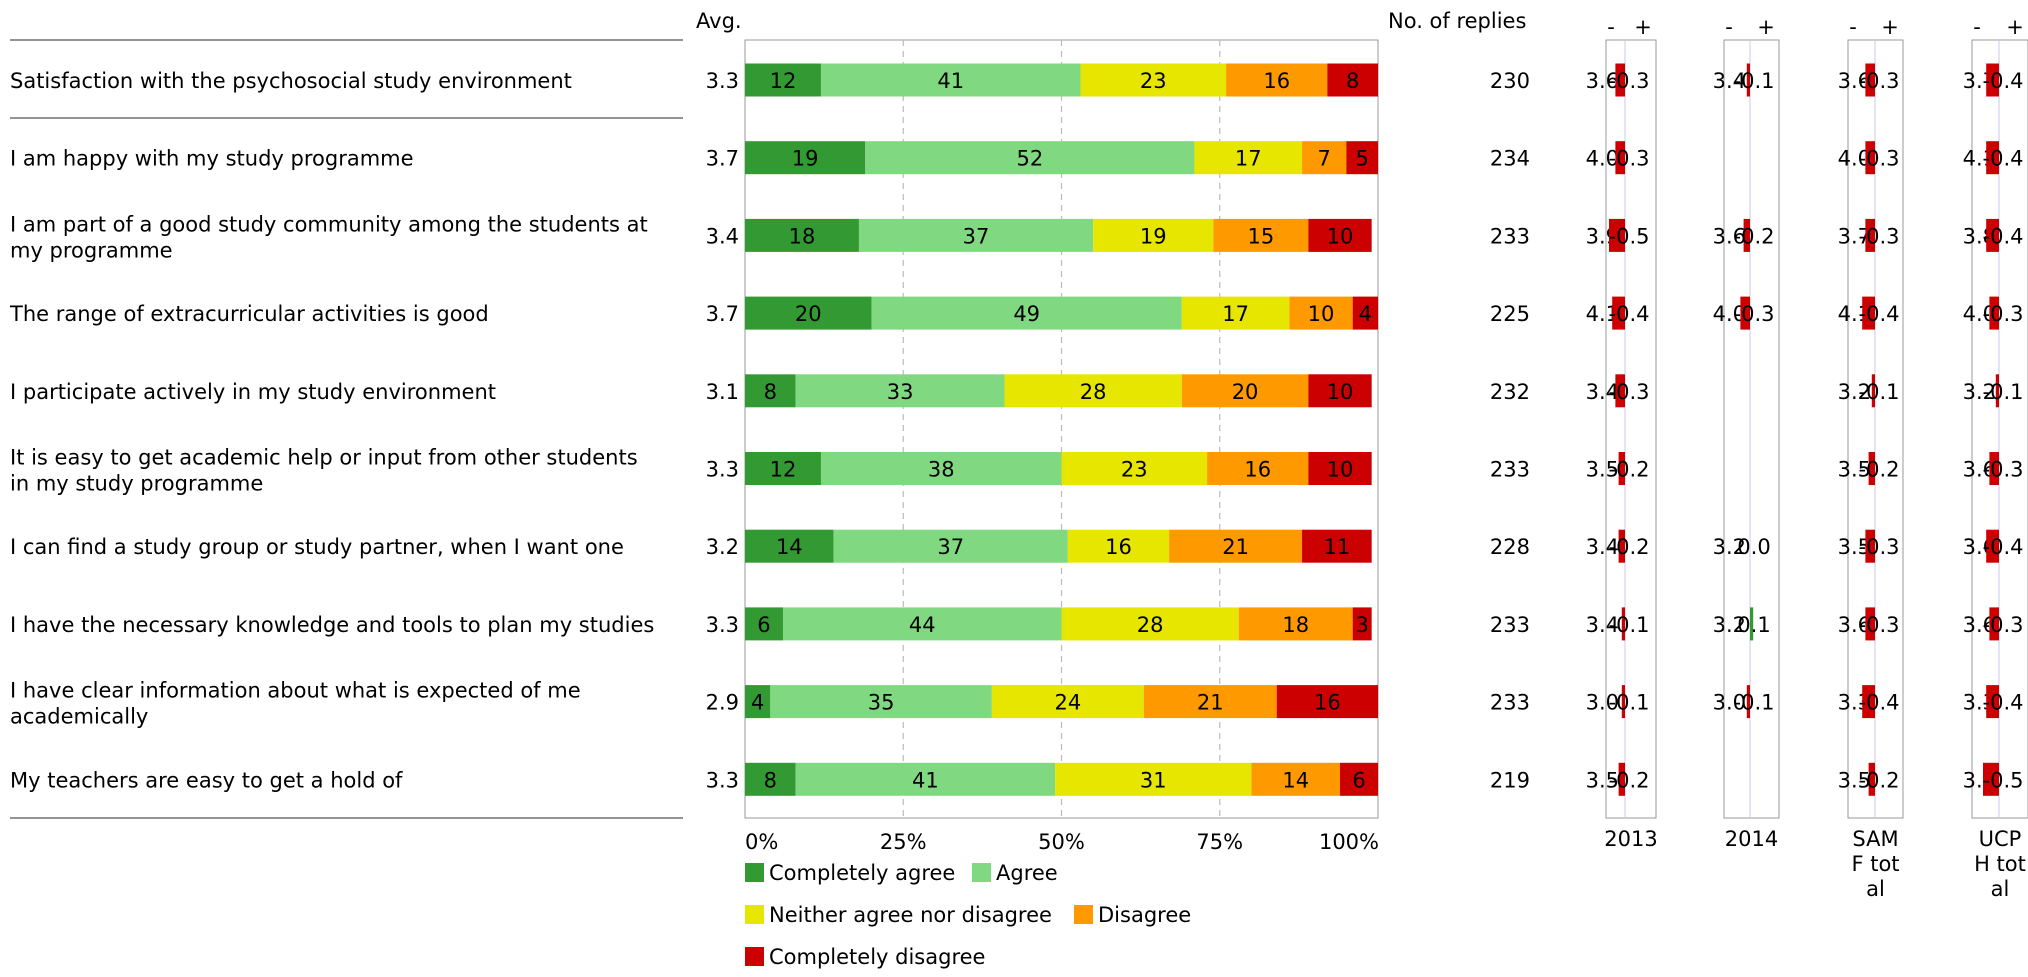 This screenshot has width=2028, height=977. What do you see at coordinates (1210, 703) in the screenshot?
I see `bar-value-label: 21` at bounding box center [1210, 703].